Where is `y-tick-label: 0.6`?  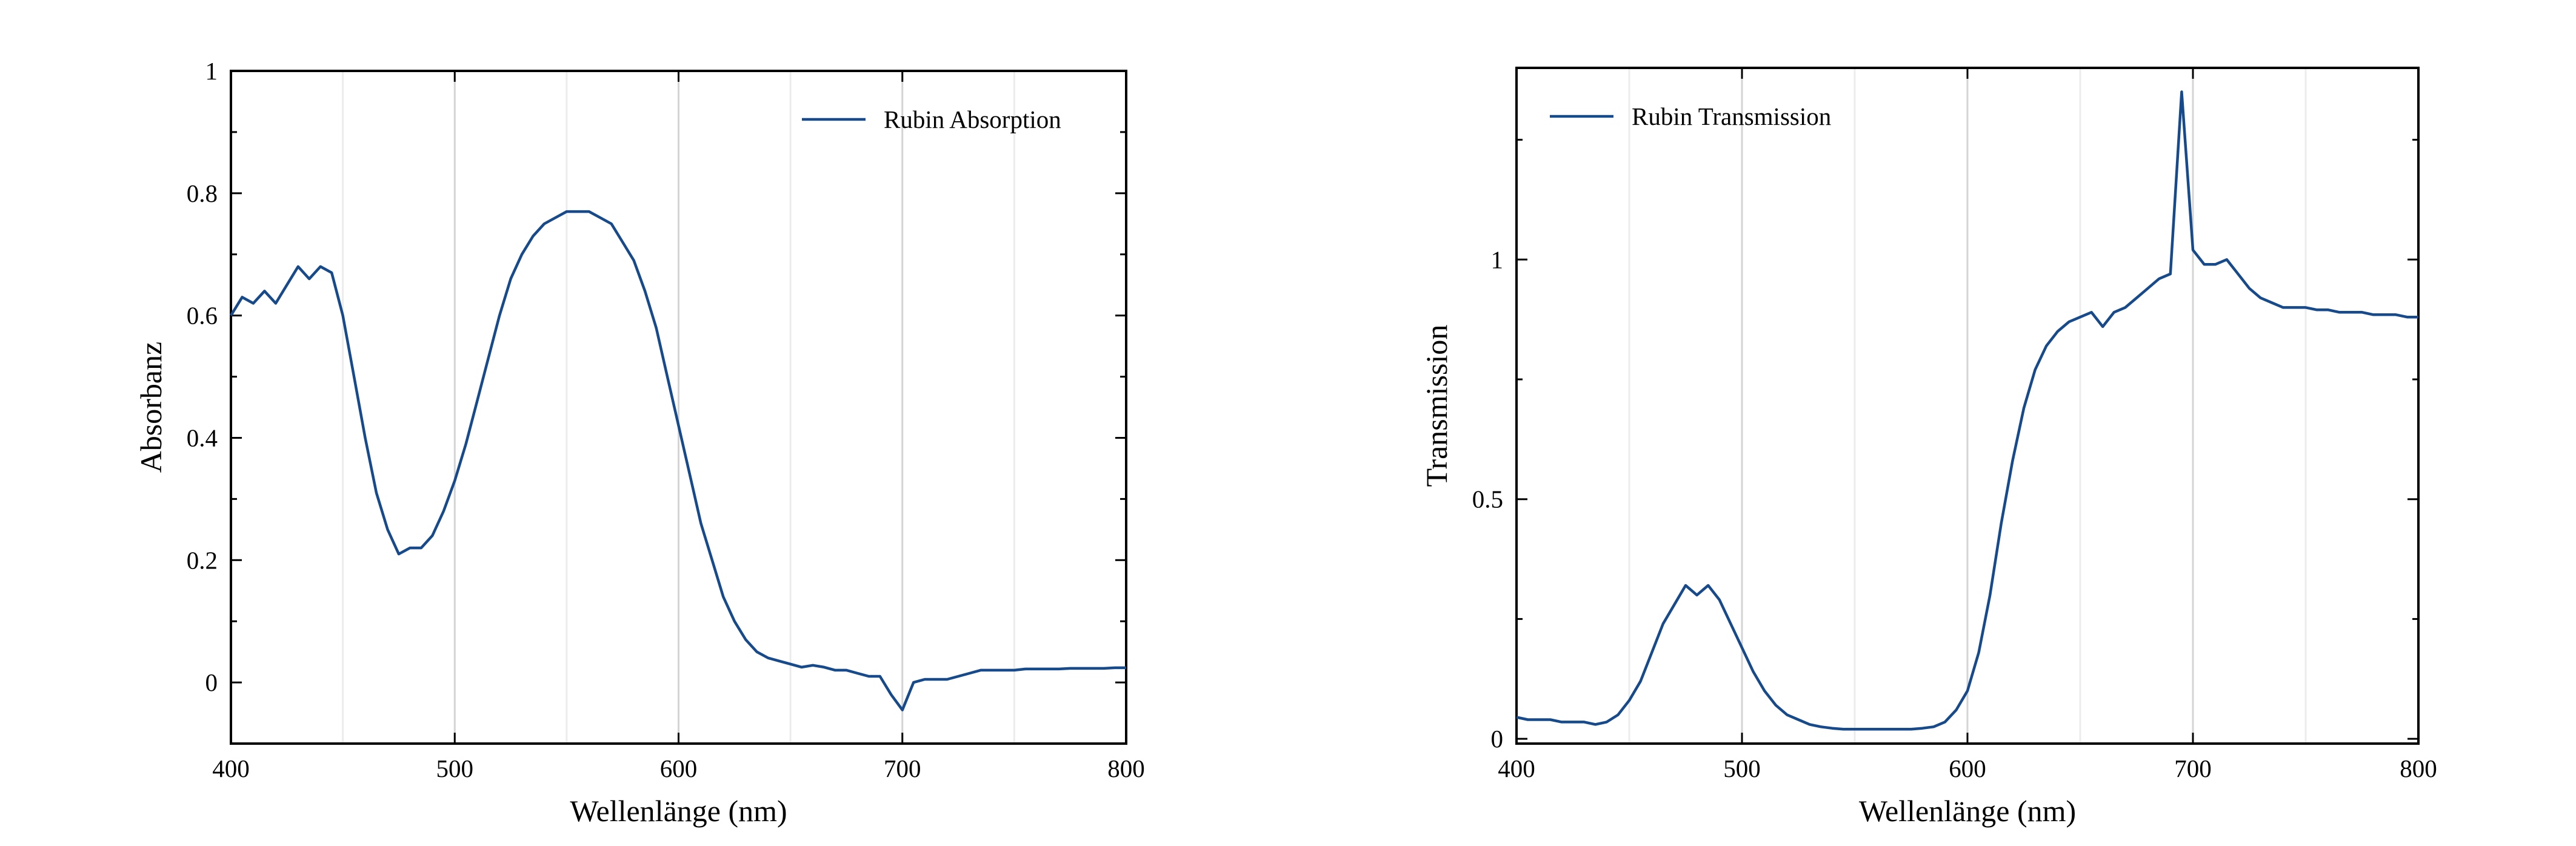 y-tick-label: 0.6 is located at coordinates (203, 316).